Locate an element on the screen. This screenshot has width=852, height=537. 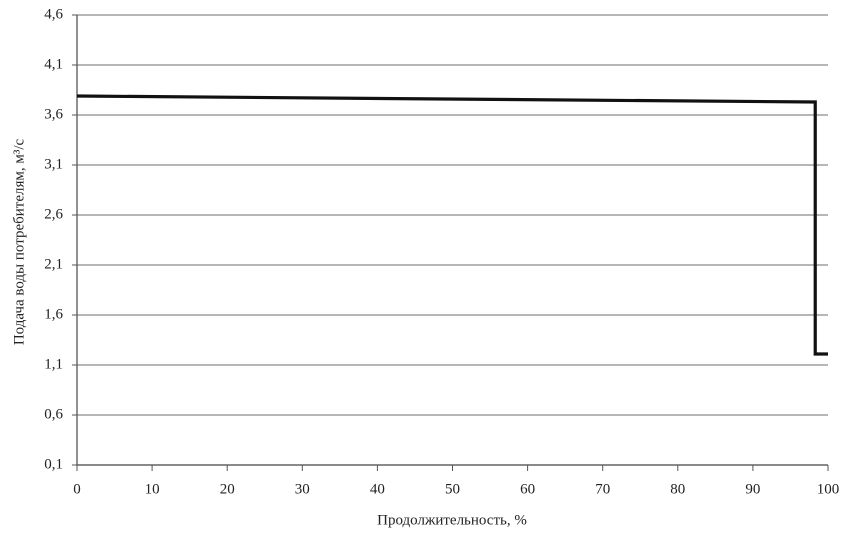
y-tick-label: 1,6 is located at coordinates (53, 314).